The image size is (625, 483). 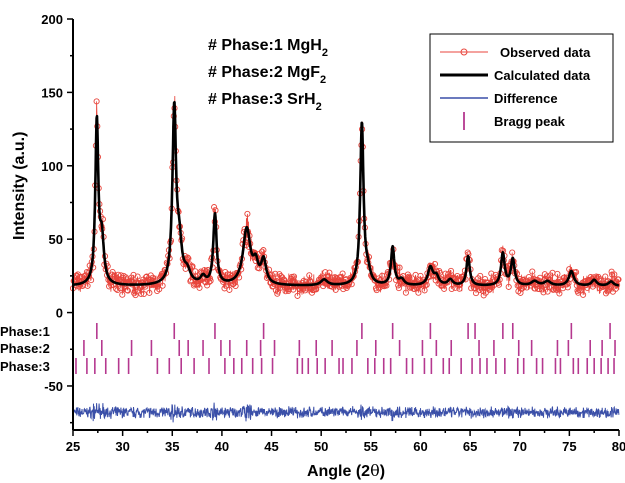 I want to click on legend-item-1: Observed data, so click(x=515, y=52).